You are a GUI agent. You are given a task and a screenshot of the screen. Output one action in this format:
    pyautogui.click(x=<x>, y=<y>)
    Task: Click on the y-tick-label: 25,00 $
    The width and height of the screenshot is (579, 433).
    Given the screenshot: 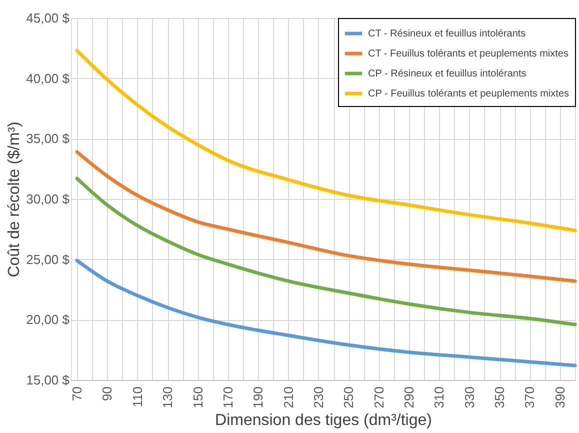 What is the action you would take?
    pyautogui.click(x=48, y=259)
    